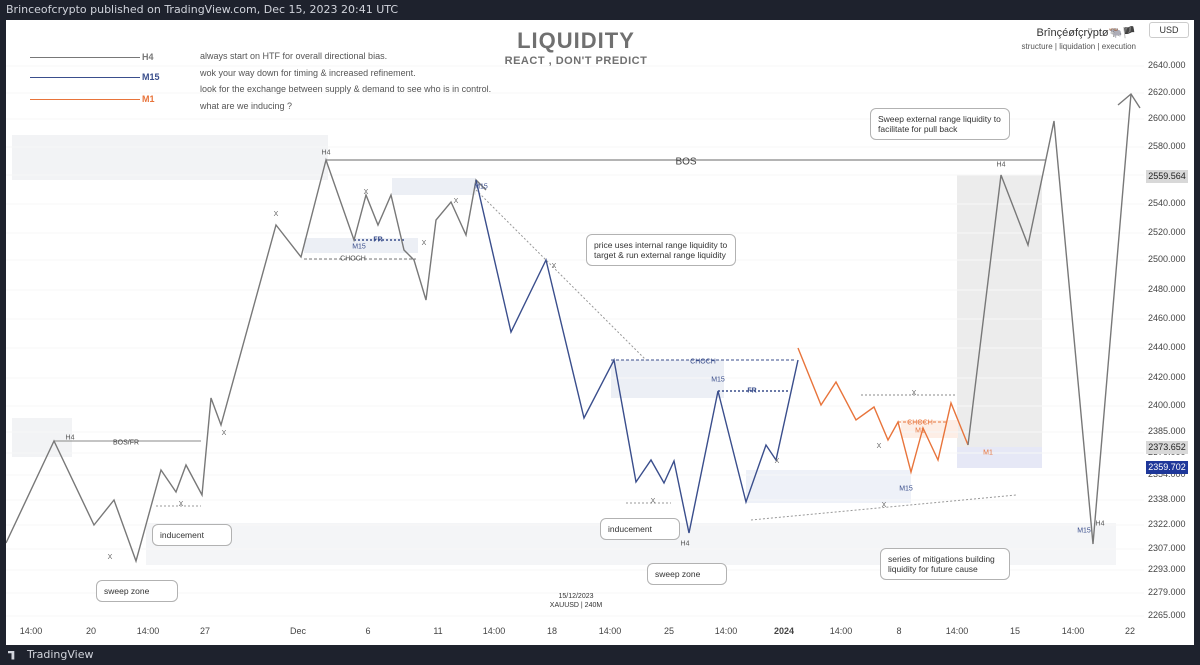 The height and width of the screenshot is (665, 1200). Describe the element at coordinates (353, 259) in the screenshot. I see `choch-label-h4: CHOCH` at that location.